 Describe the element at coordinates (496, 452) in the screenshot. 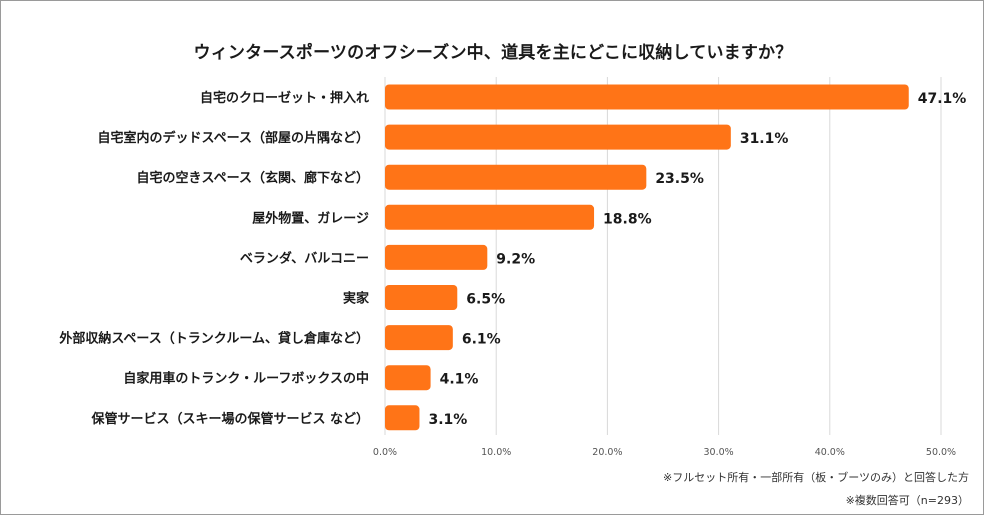

I see `x-tick-label: 10.0%` at that location.